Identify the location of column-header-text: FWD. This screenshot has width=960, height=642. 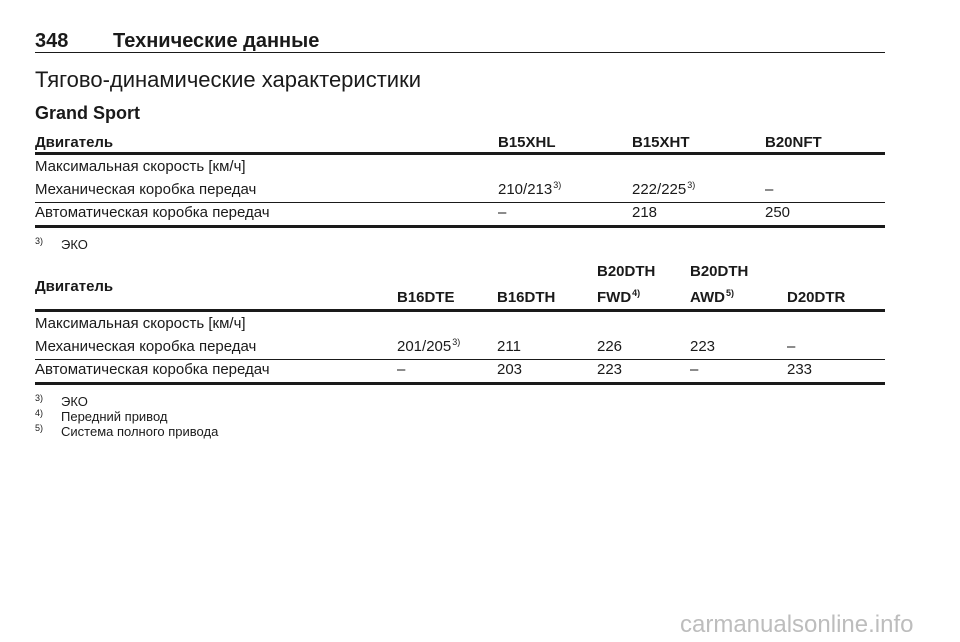
(614, 297).